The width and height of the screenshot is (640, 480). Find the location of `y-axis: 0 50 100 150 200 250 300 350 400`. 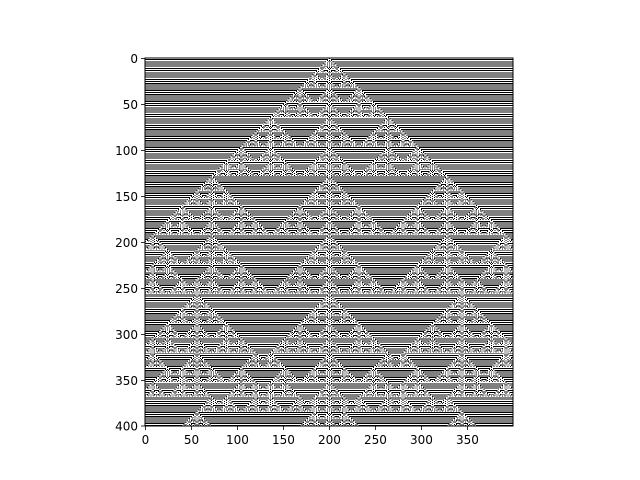

y-axis: 0 50 100 150 200 250 300 350 400 is located at coordinates (130, 243).